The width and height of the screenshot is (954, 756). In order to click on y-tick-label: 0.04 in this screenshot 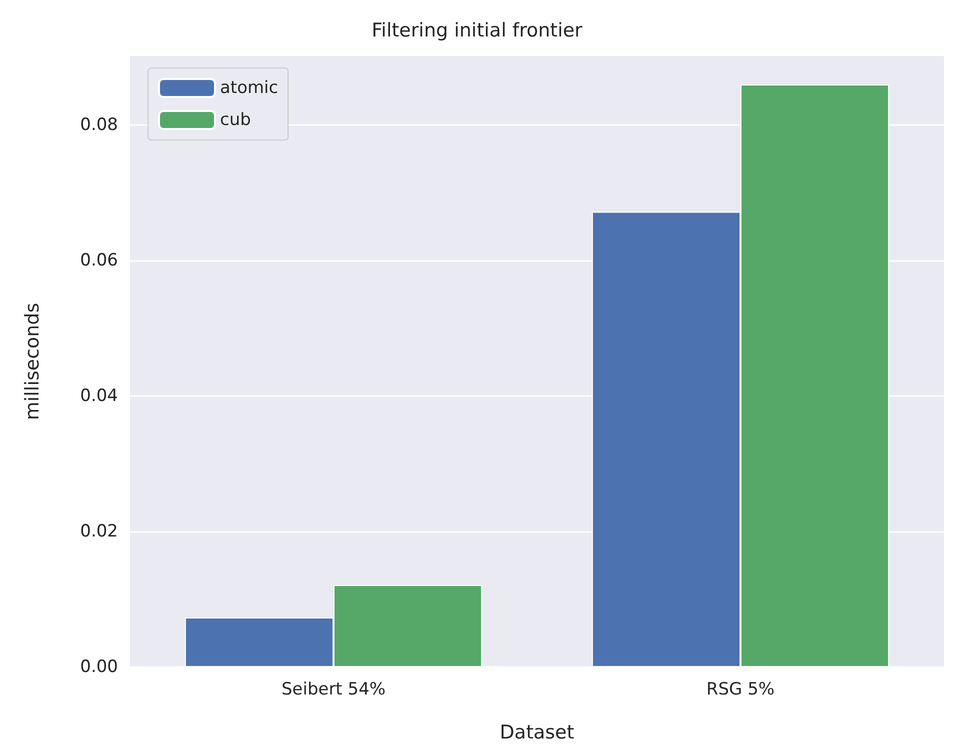, I will do `click(99, 396)`.